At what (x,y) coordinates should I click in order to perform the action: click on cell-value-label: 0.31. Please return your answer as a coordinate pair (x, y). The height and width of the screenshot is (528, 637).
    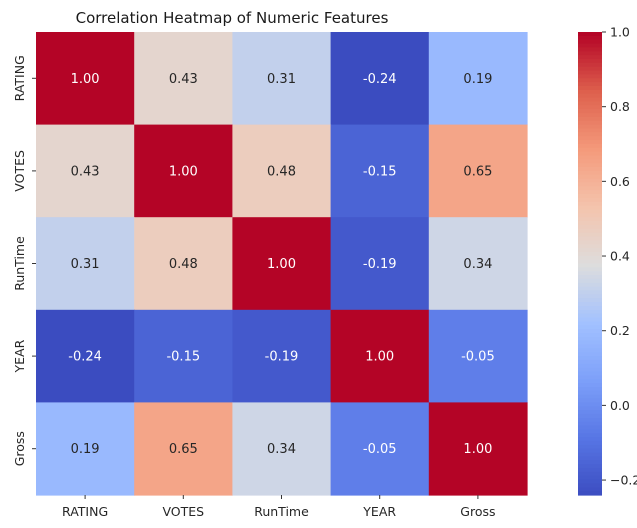
    Looking at the image, I should click on (85, 264).